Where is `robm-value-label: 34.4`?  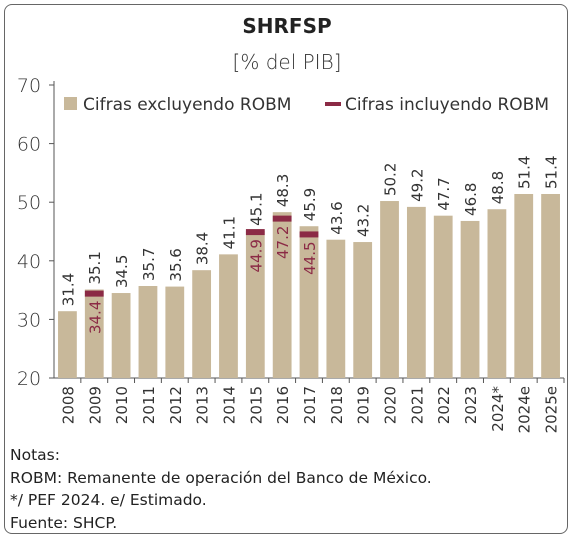 robm-value-label: 34.4 is located at coordinates (95, 317).